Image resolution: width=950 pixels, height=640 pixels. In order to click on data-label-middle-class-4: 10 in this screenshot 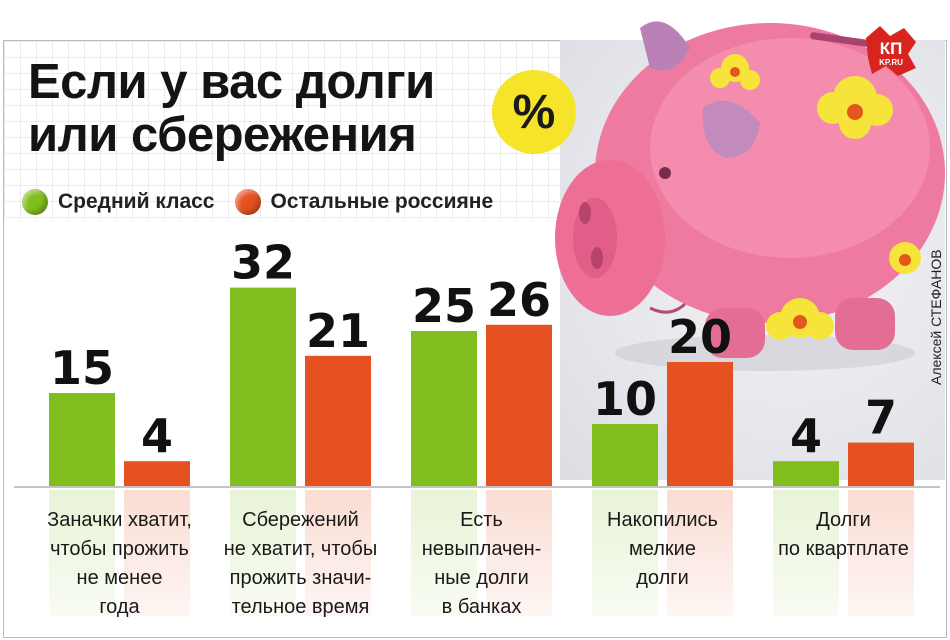, I will do `click(625, 399)`.